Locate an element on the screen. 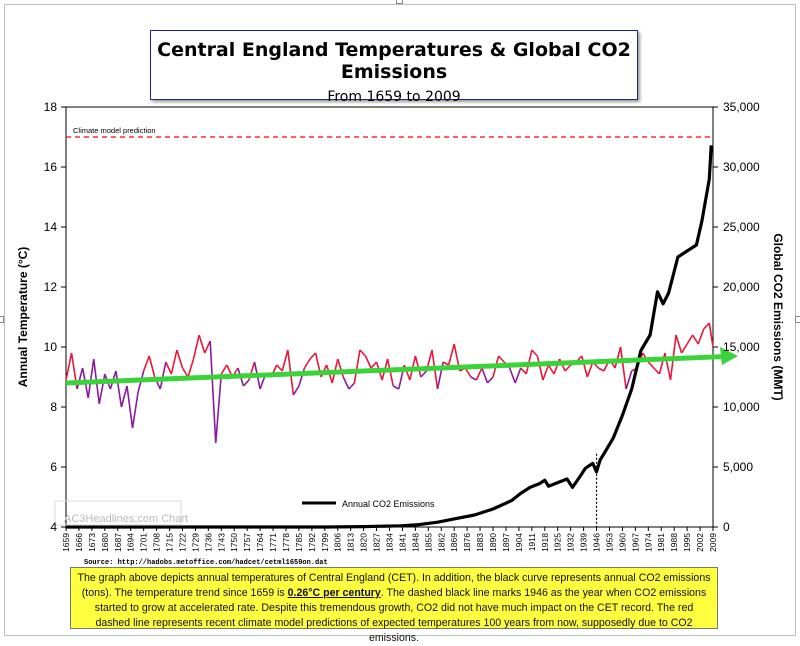 This screenshot has width=800, height=646. x-tick-label: 1967 is located at coordinates (635, 542).